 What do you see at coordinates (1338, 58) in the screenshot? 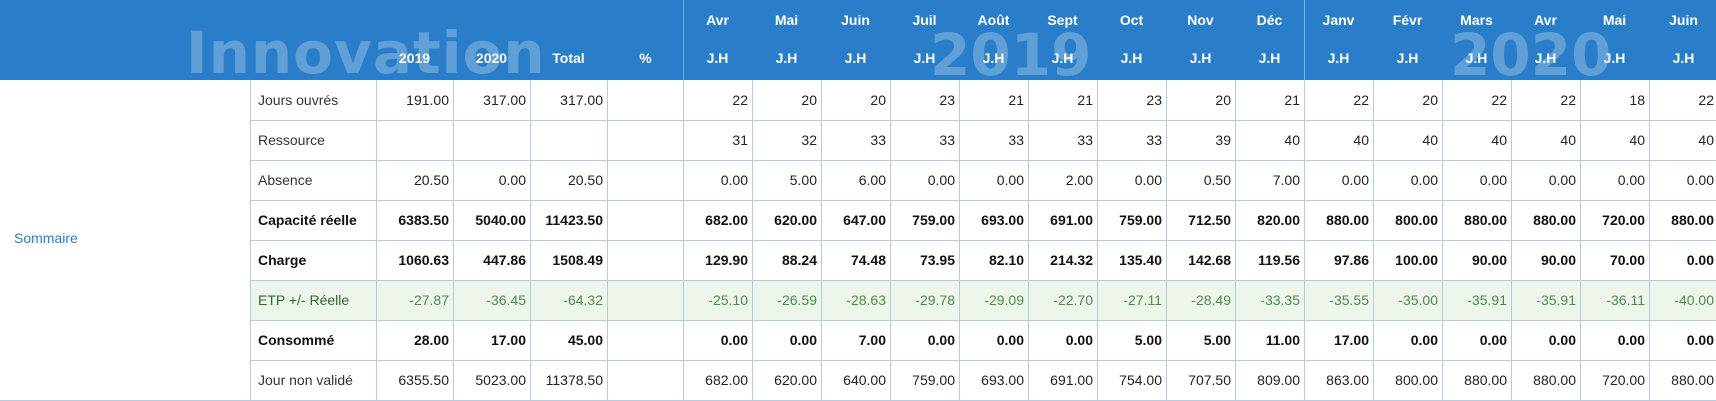
I see `header-month-unit-9: J.H` at bounding box center [1338, 58].